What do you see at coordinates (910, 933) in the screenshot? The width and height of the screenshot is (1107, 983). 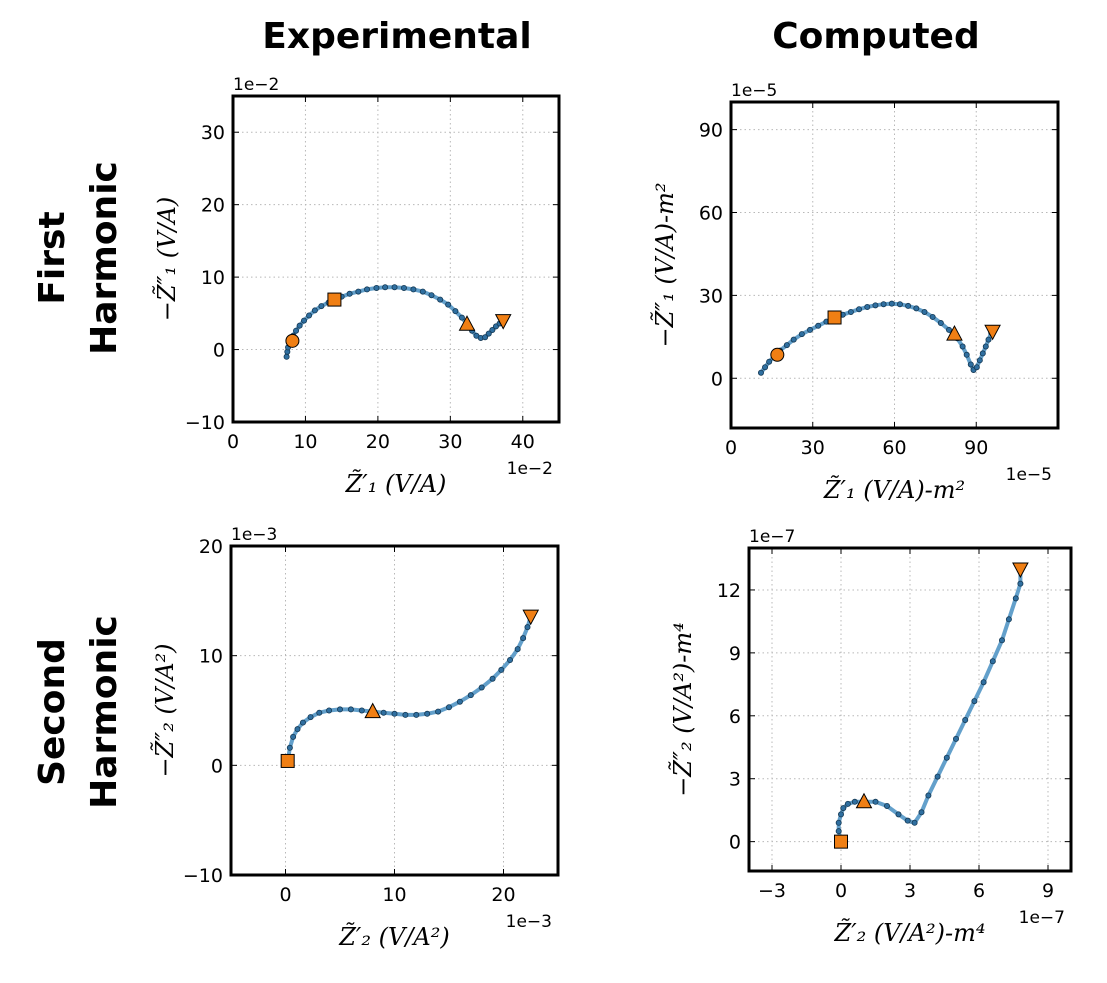 I see `x-axis-label: Z̃′₂ (V/A²)-m⁴` at bounding box center [910, 933].